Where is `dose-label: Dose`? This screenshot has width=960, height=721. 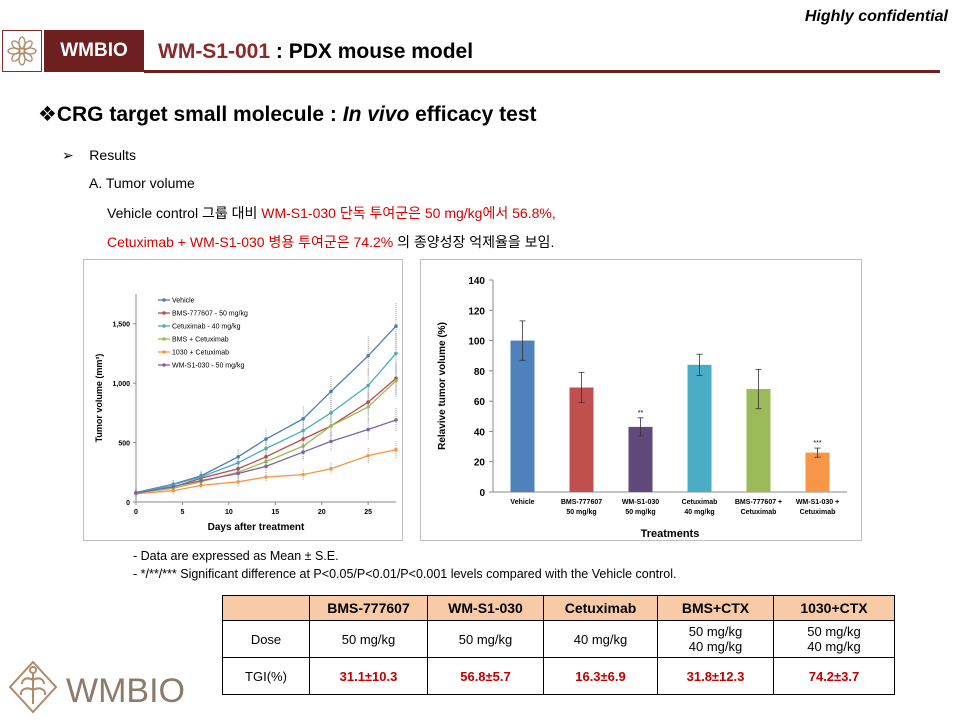 dose-label: Dose is located at coordinates (266, 639).